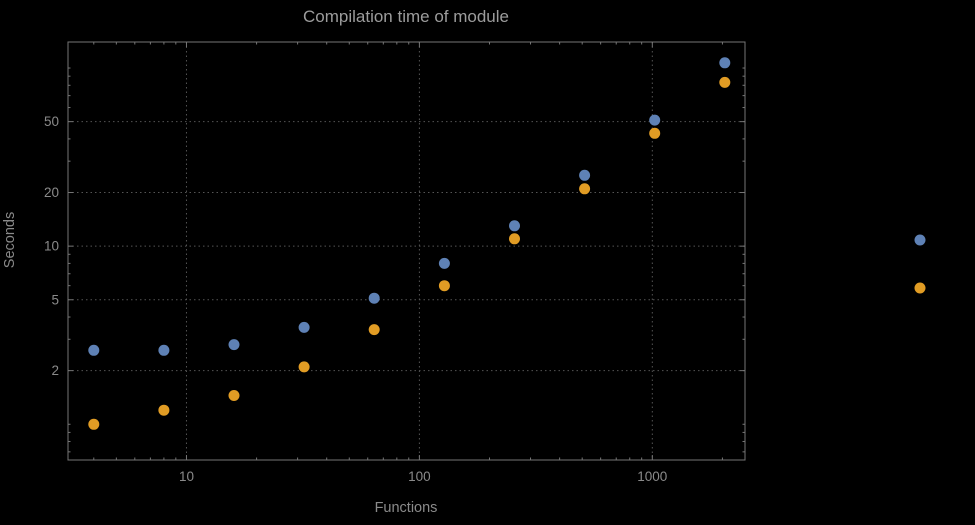 The image size is (975, 525). I want to click on y-tick-label: 5, so click(55, 299).